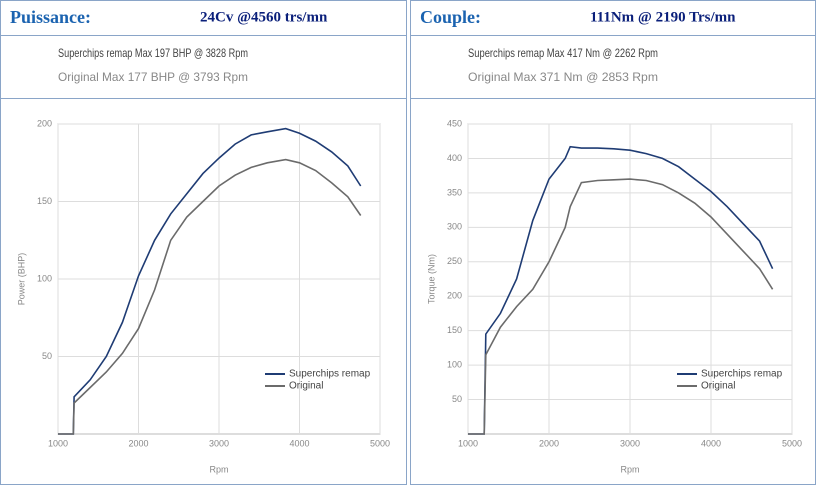 The width and height of the screenshot is (816, 490). Describe the element at coordinates (153, 53) in the screenshot. I see `annotation: Superchips remap Max 197 BHP @ 3828 Rpm` at that location.